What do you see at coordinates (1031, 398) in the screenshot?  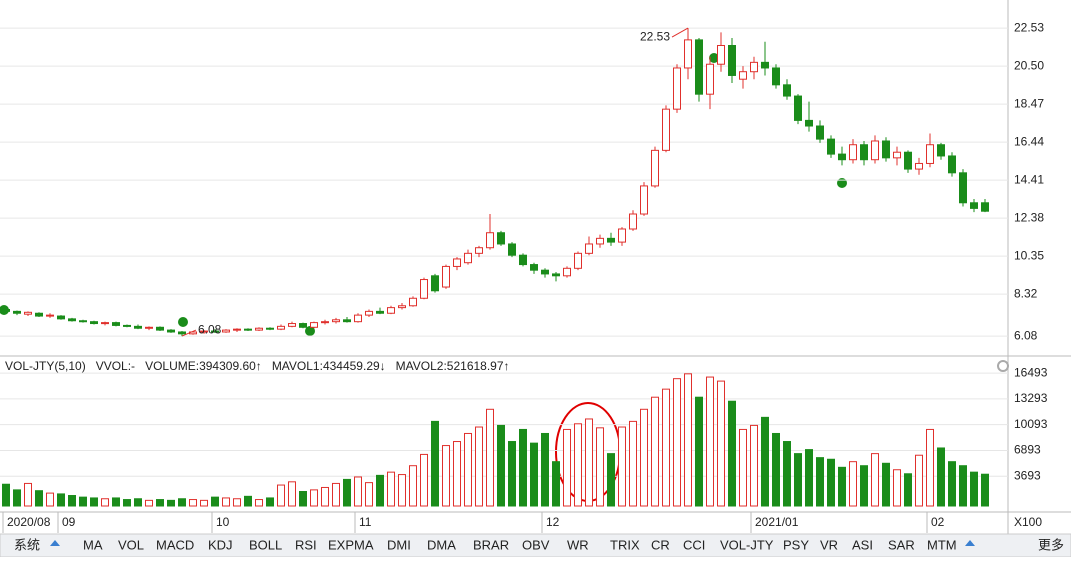 I see `y-tick-label: 13293` at bounding box center [1031, 398].